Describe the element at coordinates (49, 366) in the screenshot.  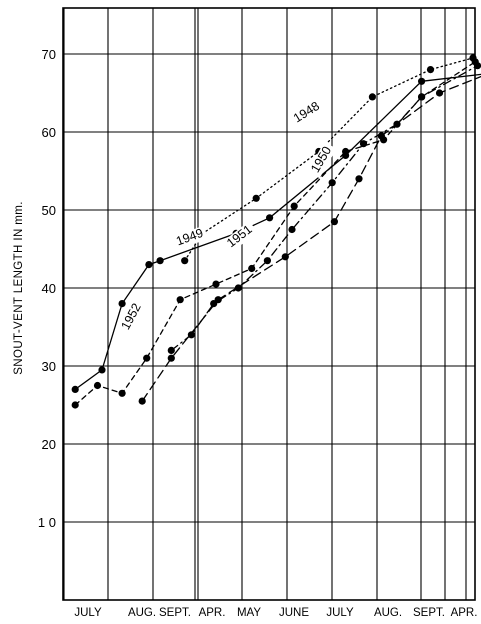
I see `y-tick-label: 30` at that location.